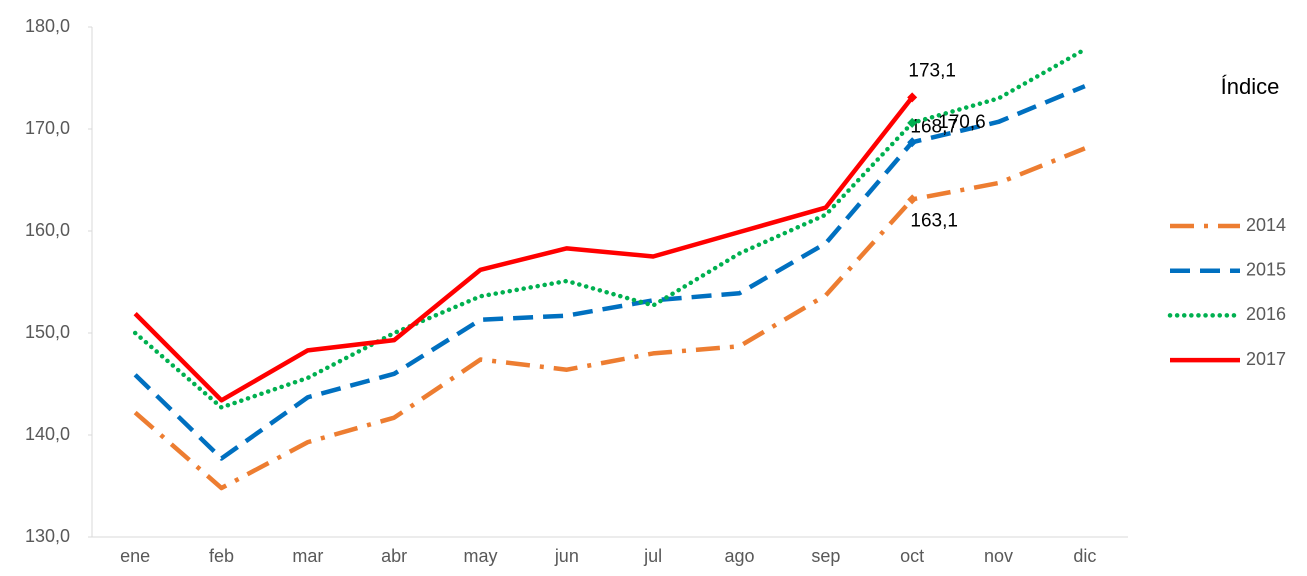 Image resolution: width=1307 pixels, height=576 pixels. I want to click on y-tick-label: 180,0, so click(47, 26).